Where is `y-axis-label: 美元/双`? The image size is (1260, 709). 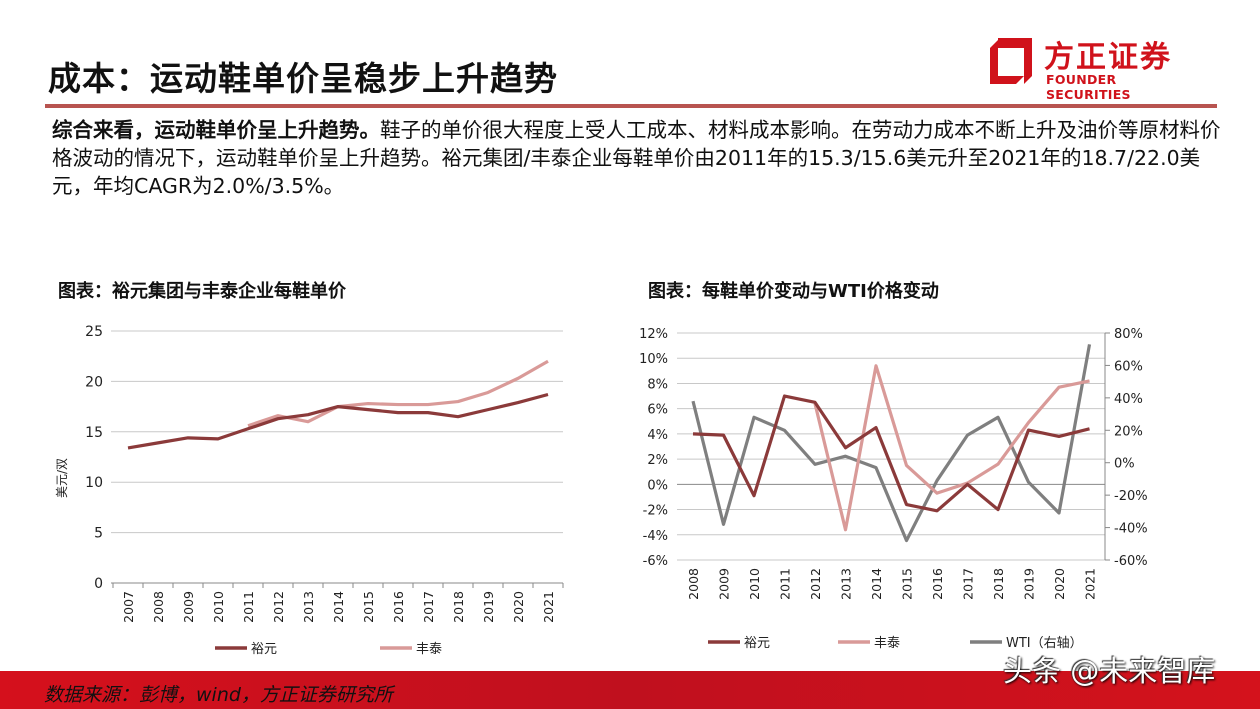
y-axis-label: 美元/双 is located at coordinates (62, 478).